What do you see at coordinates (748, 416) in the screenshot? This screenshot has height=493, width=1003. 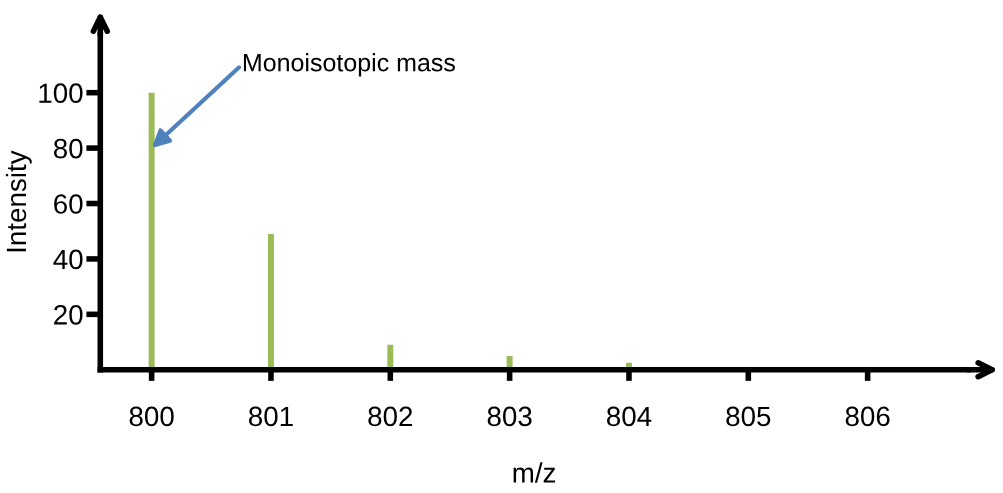 I see `x-tick-label: 805` at bounding box center [748, 416].